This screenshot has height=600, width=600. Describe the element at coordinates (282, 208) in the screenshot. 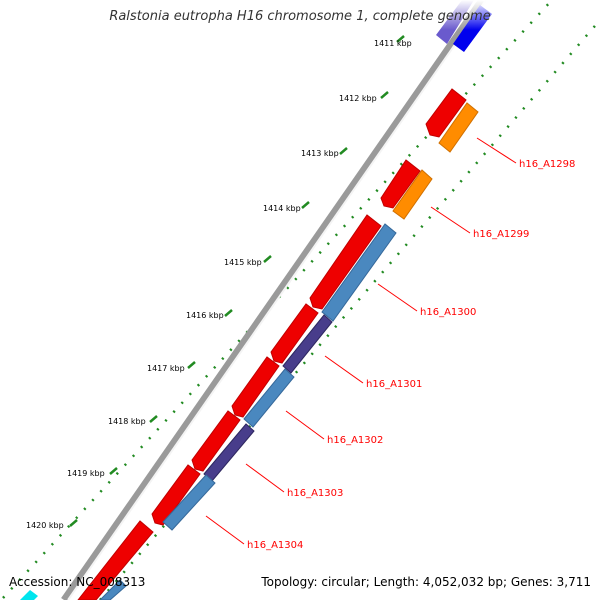

I see `kbp-label: 1414 kbp` at that location.